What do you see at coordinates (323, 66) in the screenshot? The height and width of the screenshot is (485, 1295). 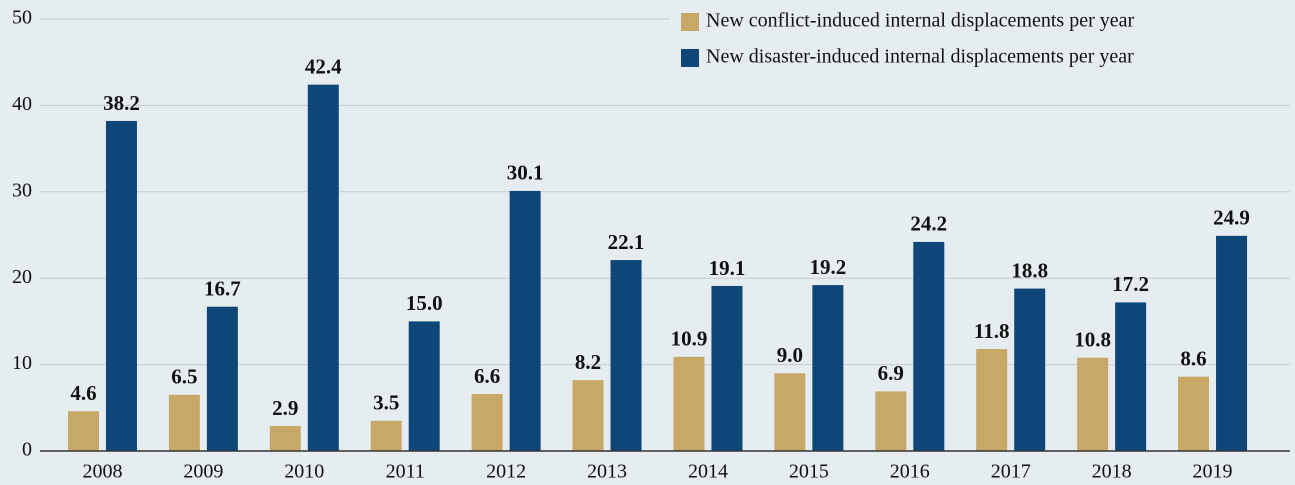 I see `value-label: 42.4` at bounding box center [323, 66].